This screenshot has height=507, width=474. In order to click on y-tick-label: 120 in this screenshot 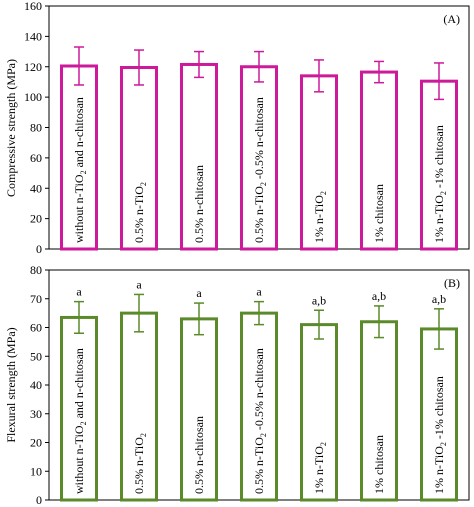, I will do `click(33, 67)`.